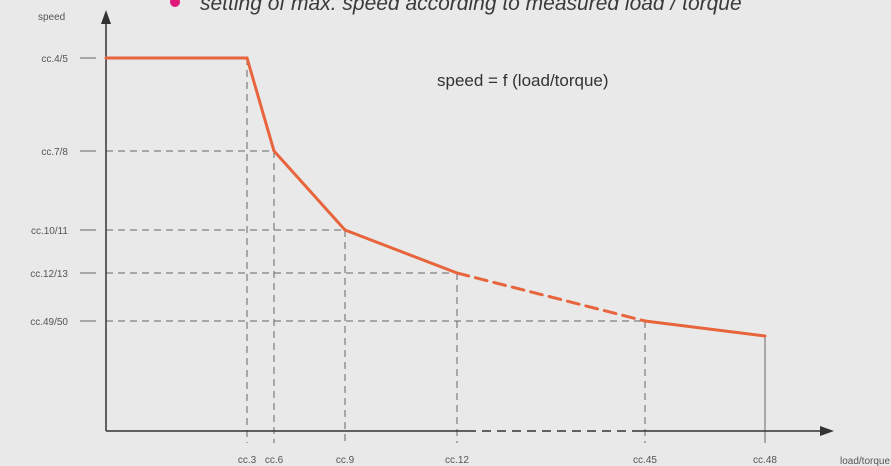  Describe the element at coordinates (765, 460) in the screenshot. I see `x-tick-label-5: cc.48` at that location.